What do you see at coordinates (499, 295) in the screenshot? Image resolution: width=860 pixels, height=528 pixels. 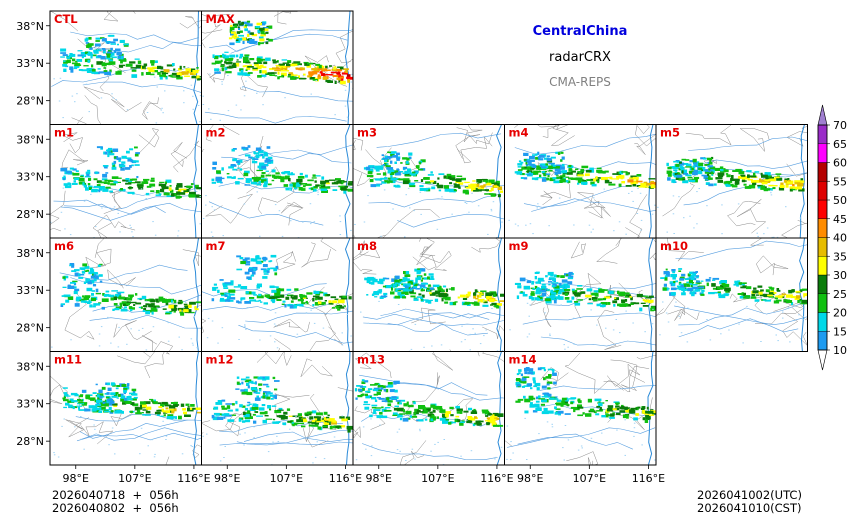 I see `coastline` at bounding box center [499, 295].